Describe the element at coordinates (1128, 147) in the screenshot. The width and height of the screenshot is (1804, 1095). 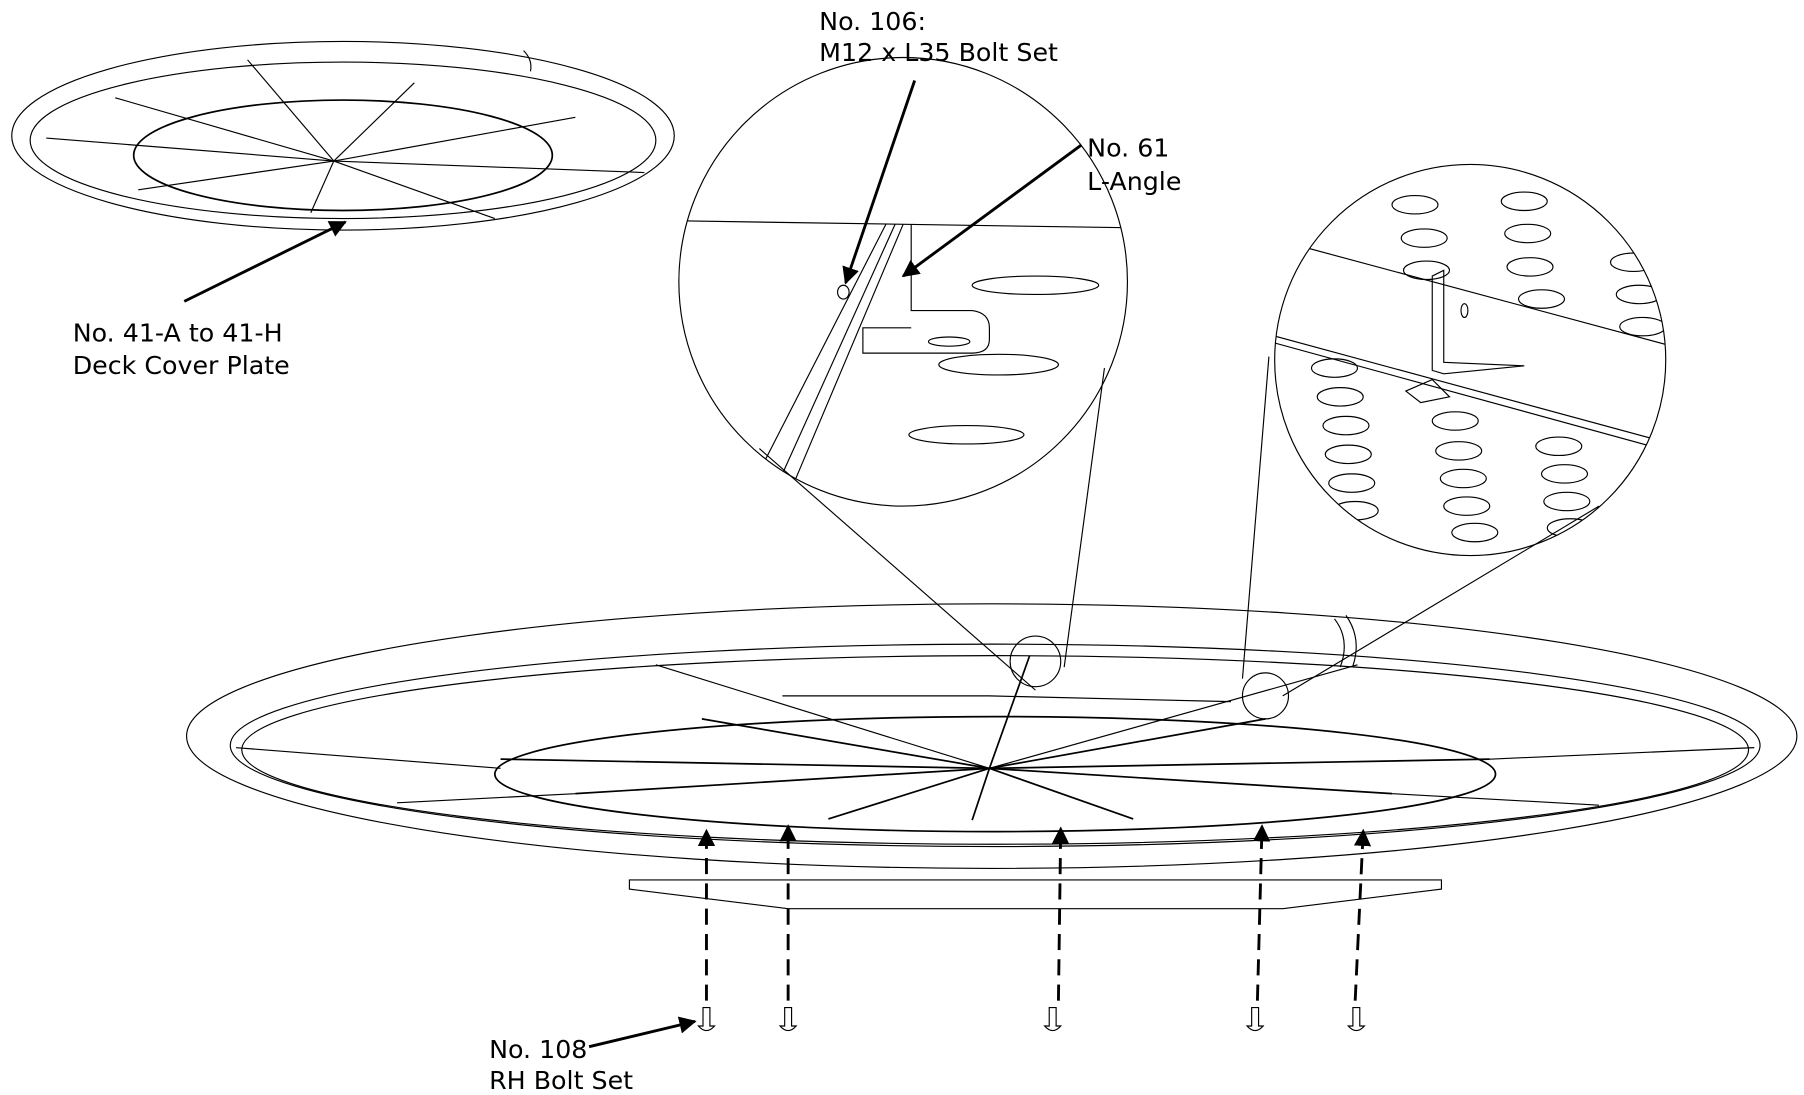
I see `callout-number: No. 61` at that location.